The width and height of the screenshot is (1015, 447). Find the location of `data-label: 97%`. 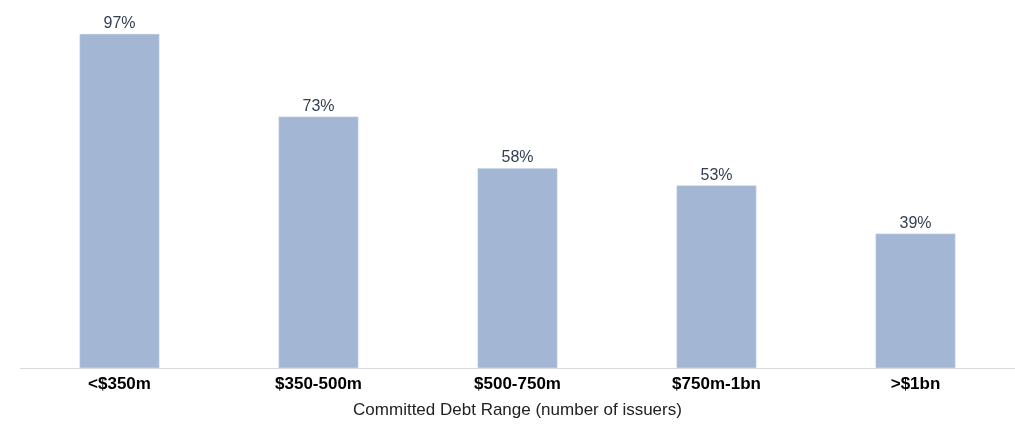

data-label: 97% is located at coordinates (119, 23).